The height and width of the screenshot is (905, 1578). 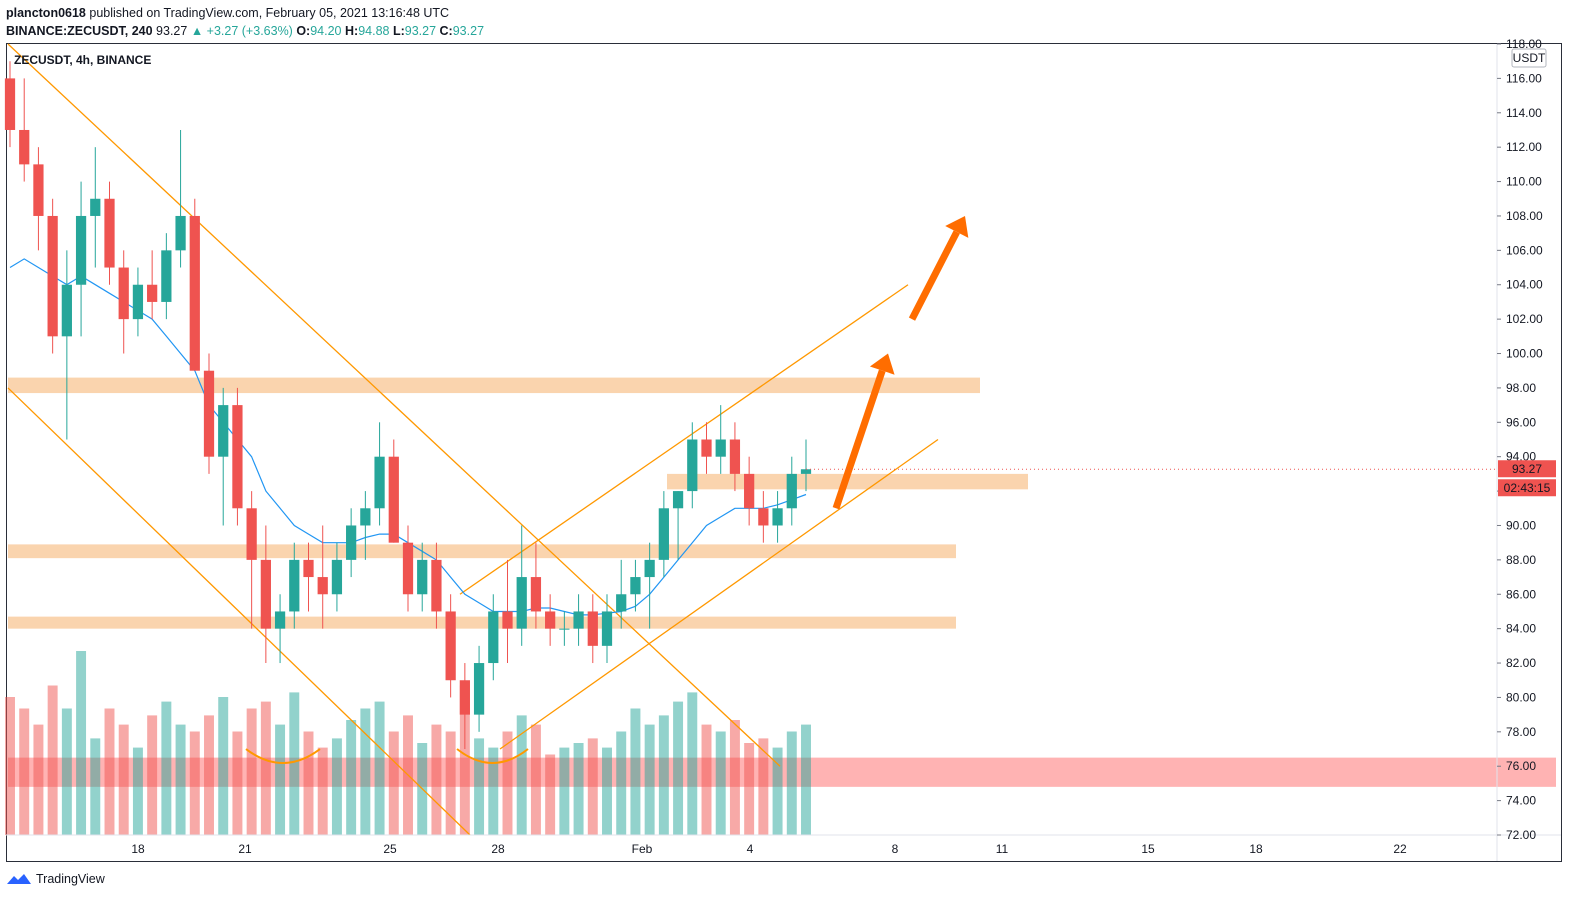 I want to click on y-tick-label: 82.00, so click(x=1521, y=663).